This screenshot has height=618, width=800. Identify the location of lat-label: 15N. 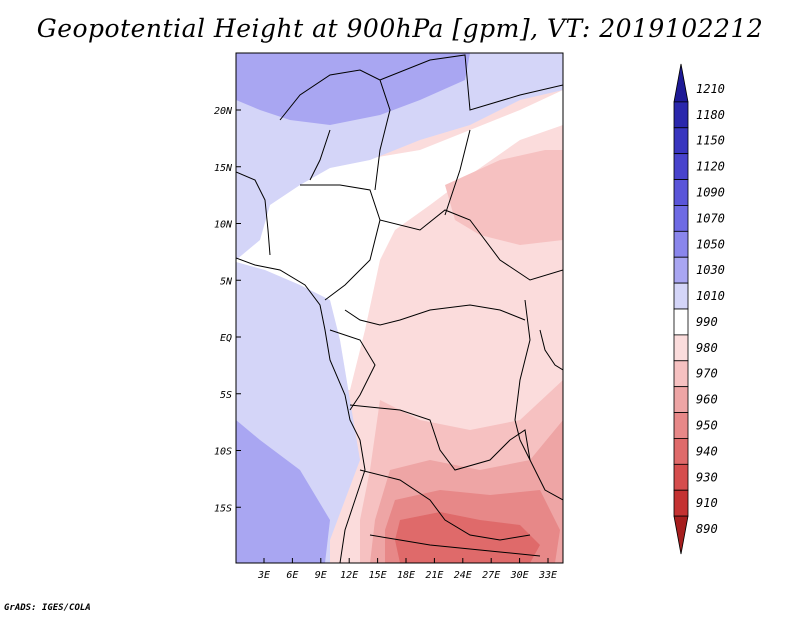
(223, 168).